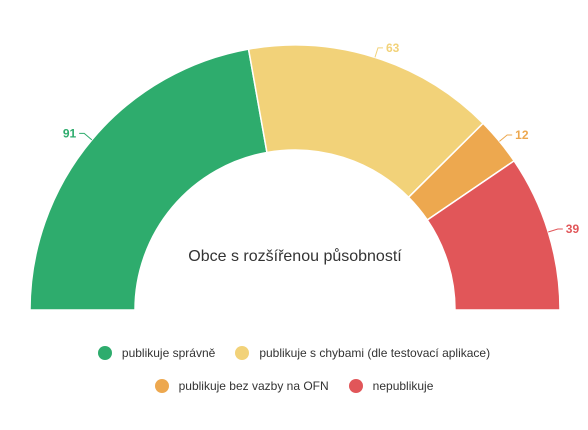  I want to click on slice-value-label-2: 12, so click(522, 135).